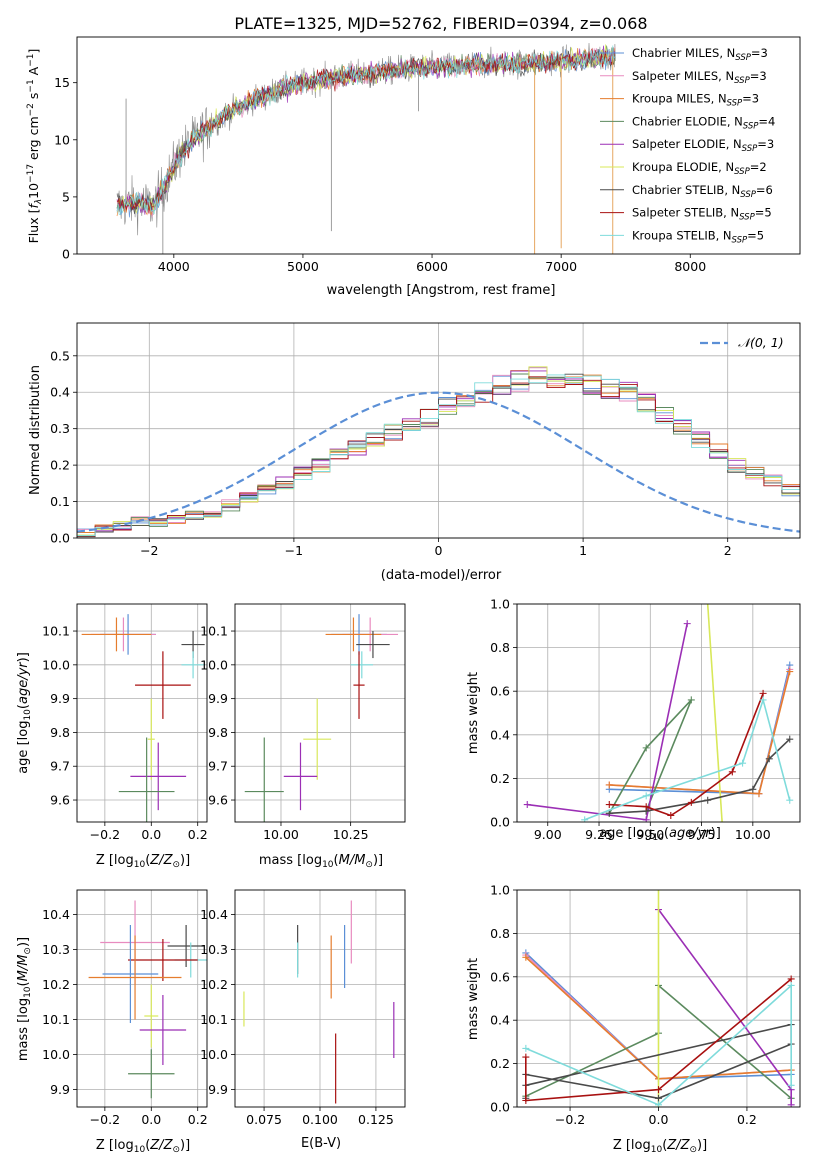  I want to click on mass-vs-z-xtick-label: 0.2, so click(198, 1119).